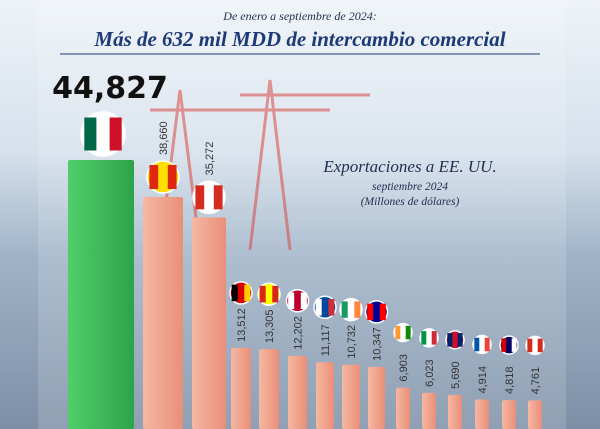 Image resolution: width=600 pixels, height=429 pixels. Describe the element at coordinates (210, 159) in the screenshot. I see `value-label: 35,272` at that location.